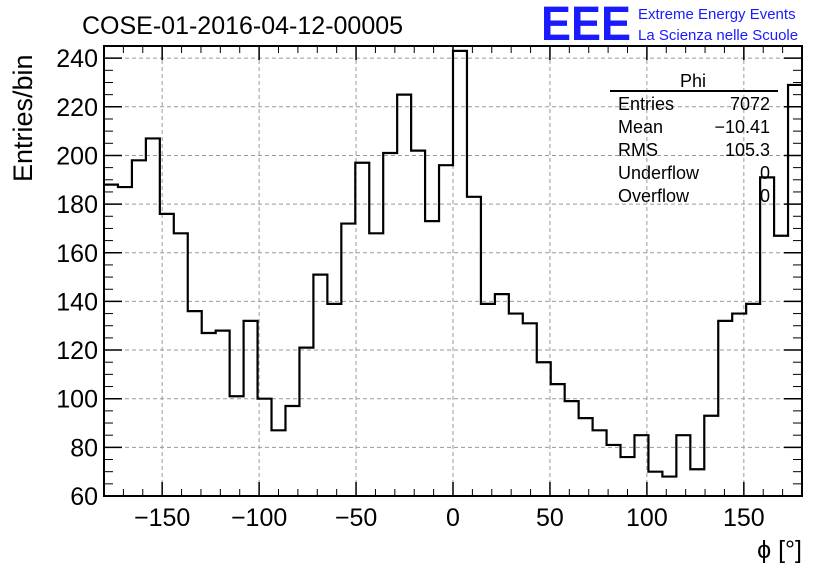  Describe the element at coordinates (242, 26) in the screenshot. I see `chart-title: COSE-01-2016-04-12-00005` at that location.